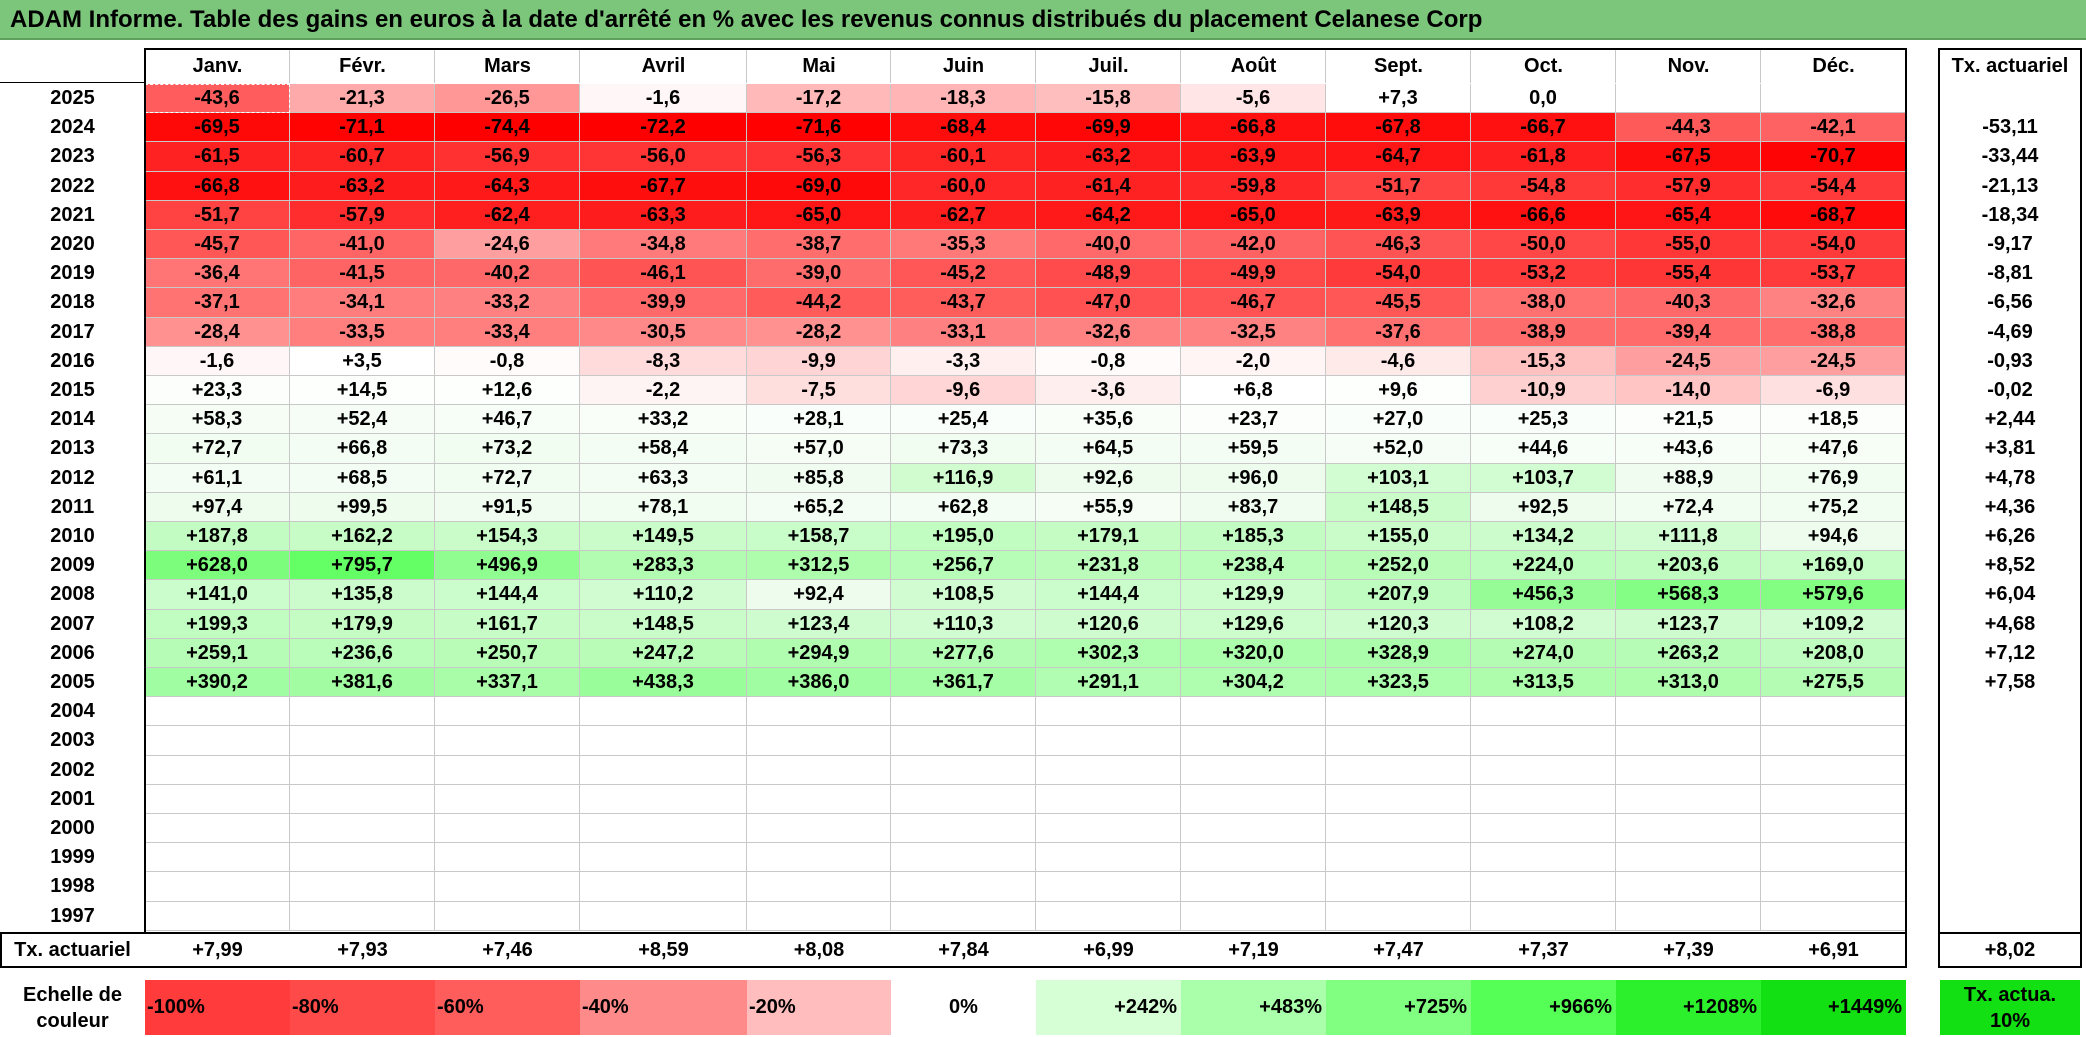 Image resolution: width=2086 pixels, height=1037 pixels. I want to click on table-cell: -67,8, so click(1398, 128).